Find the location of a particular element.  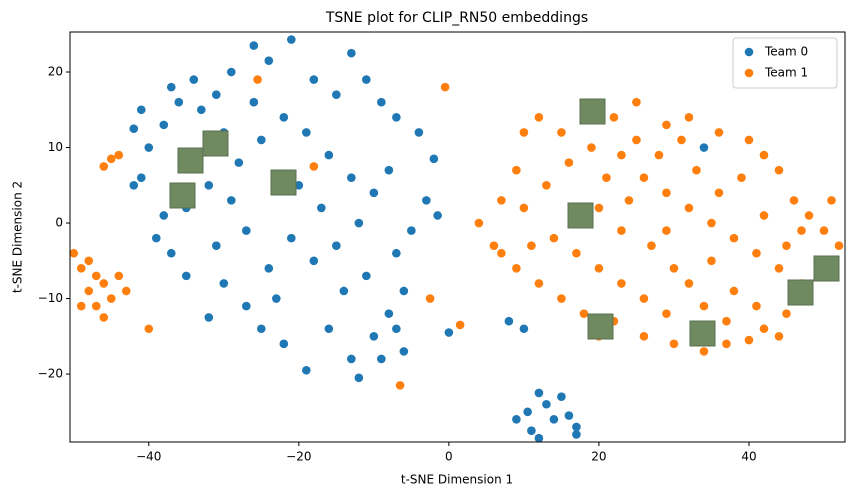

legend-label: Team 0 is located at coordinates (786, 52).